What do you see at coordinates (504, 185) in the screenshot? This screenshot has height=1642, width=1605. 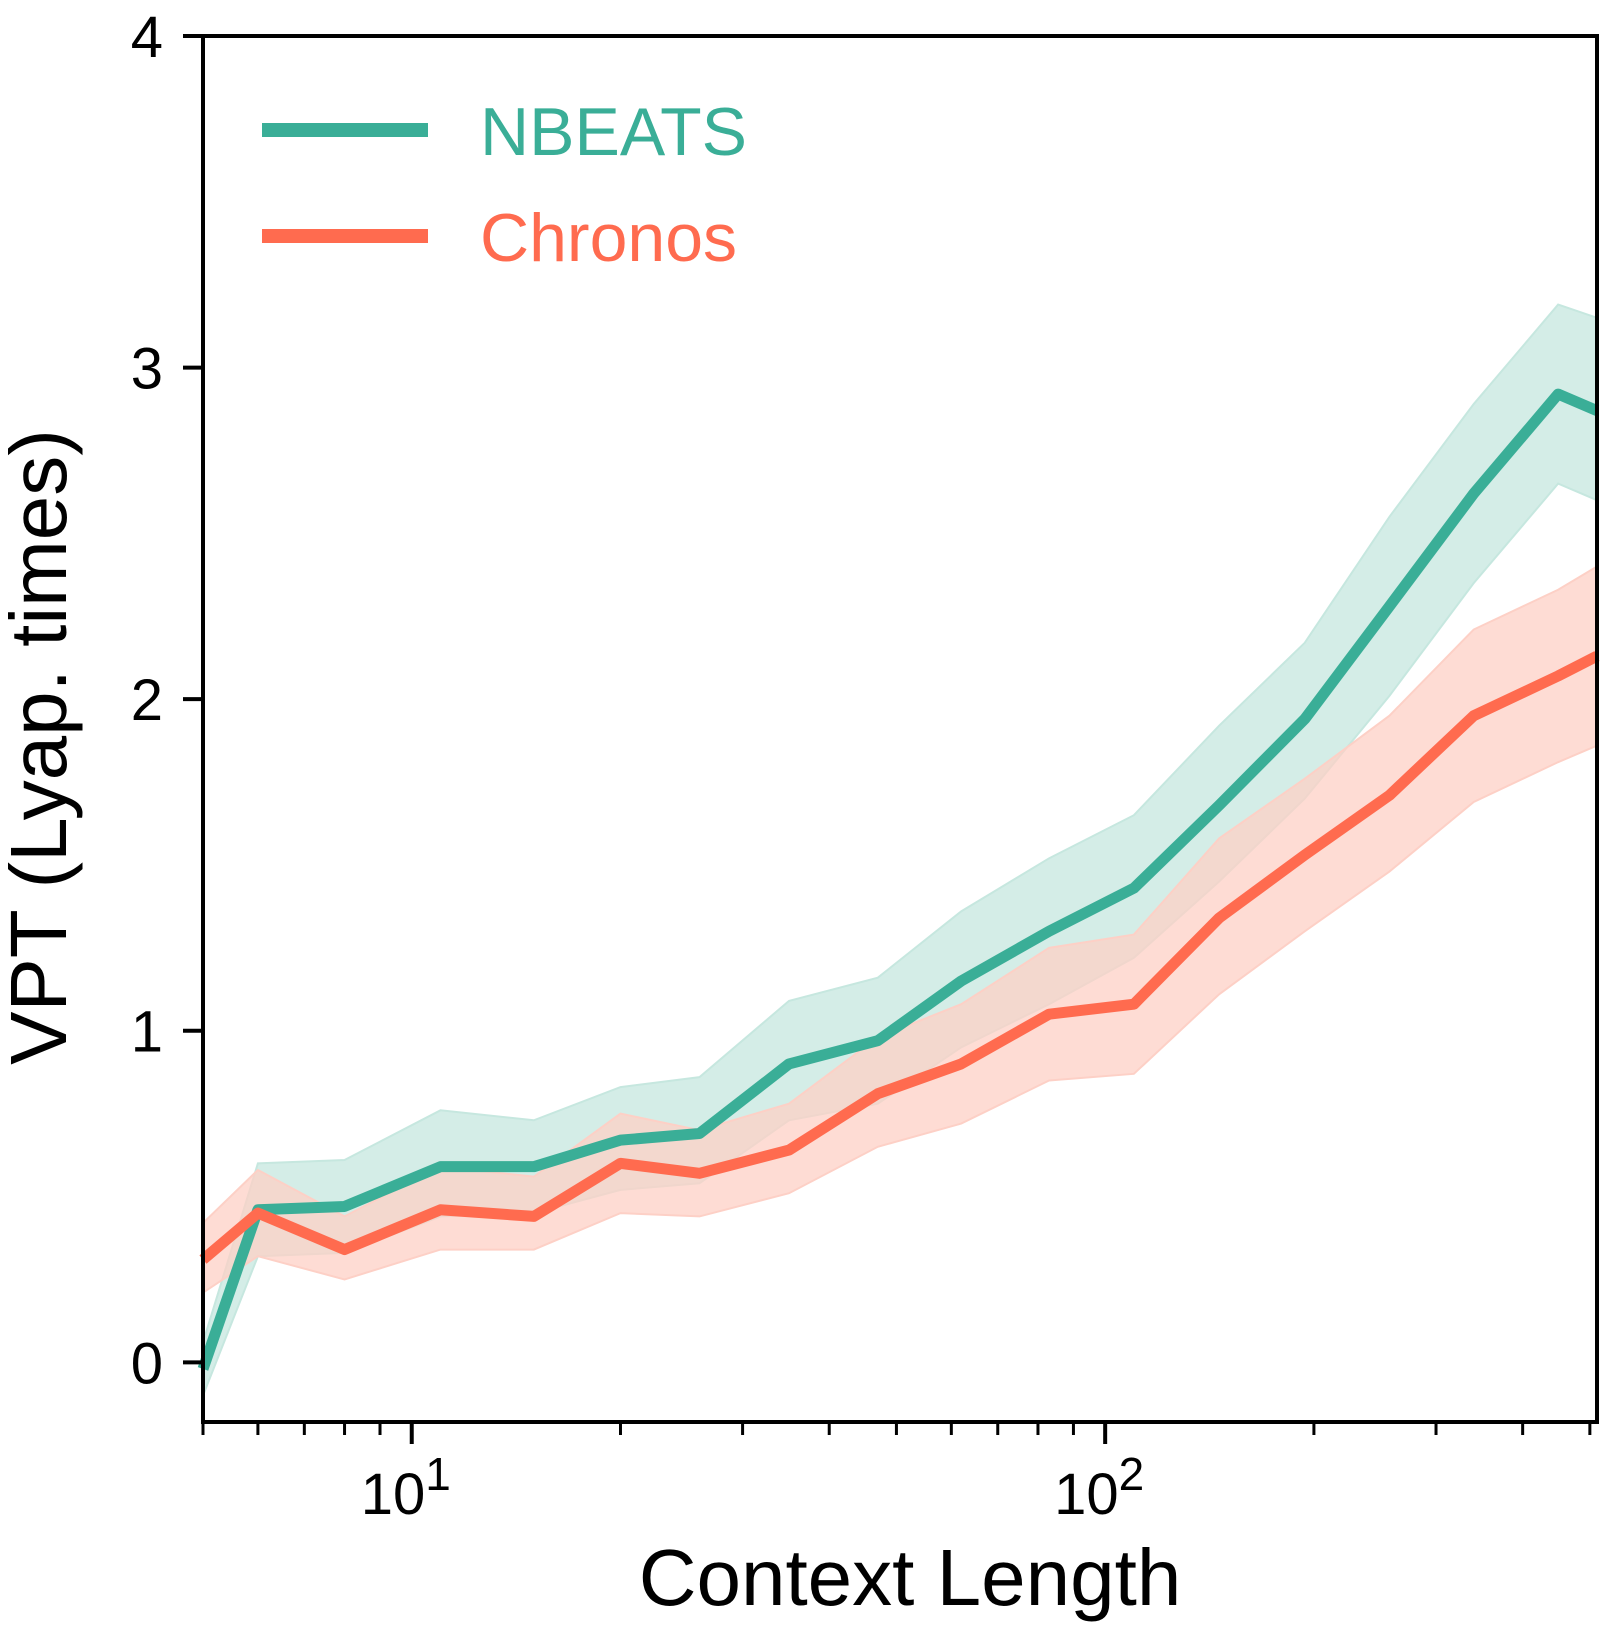 I see `legend: NBEATS Chronos` at bounding box center [504, 185].